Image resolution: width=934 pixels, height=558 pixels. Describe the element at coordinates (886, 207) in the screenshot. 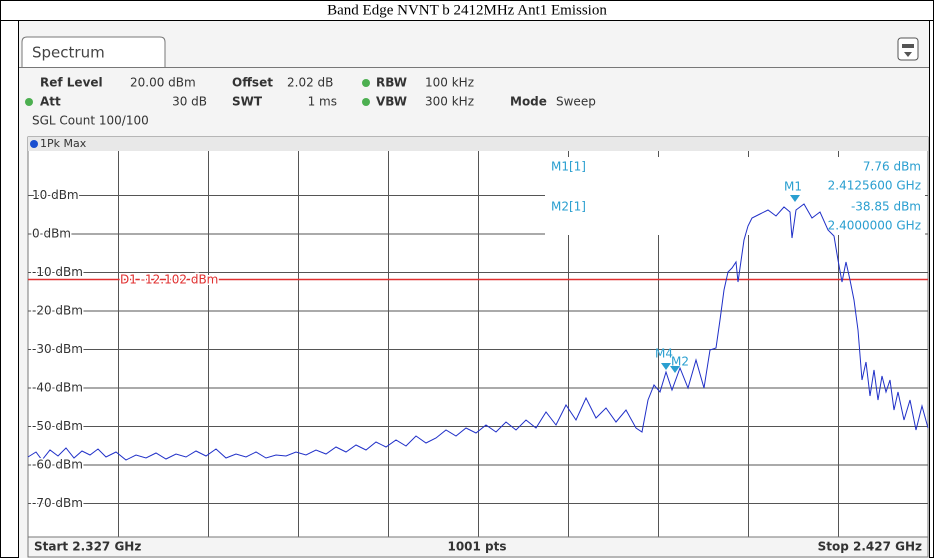

I see `marker-level: -38.85 dBm` at that location.